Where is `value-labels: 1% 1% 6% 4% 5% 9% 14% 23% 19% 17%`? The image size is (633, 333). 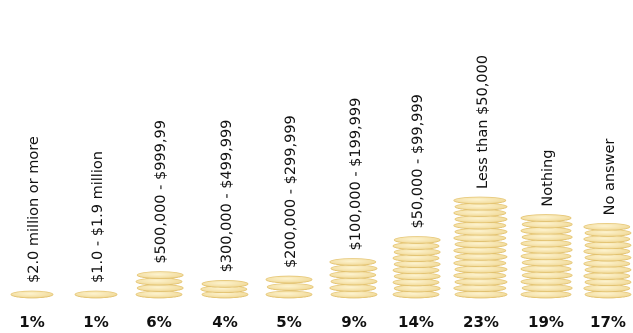
value-labels: 1% 1% 6% 4% 5% 9% 14% 23% 19% 17% is located at coordinates (322, 322).